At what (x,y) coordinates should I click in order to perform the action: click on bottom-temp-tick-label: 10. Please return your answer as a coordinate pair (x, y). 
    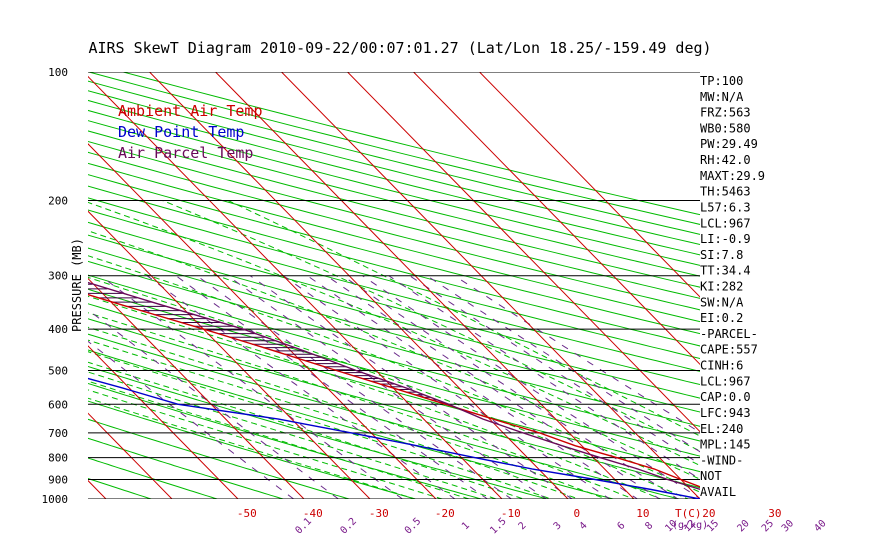
    Looking at the image, I should click on (642, 513).